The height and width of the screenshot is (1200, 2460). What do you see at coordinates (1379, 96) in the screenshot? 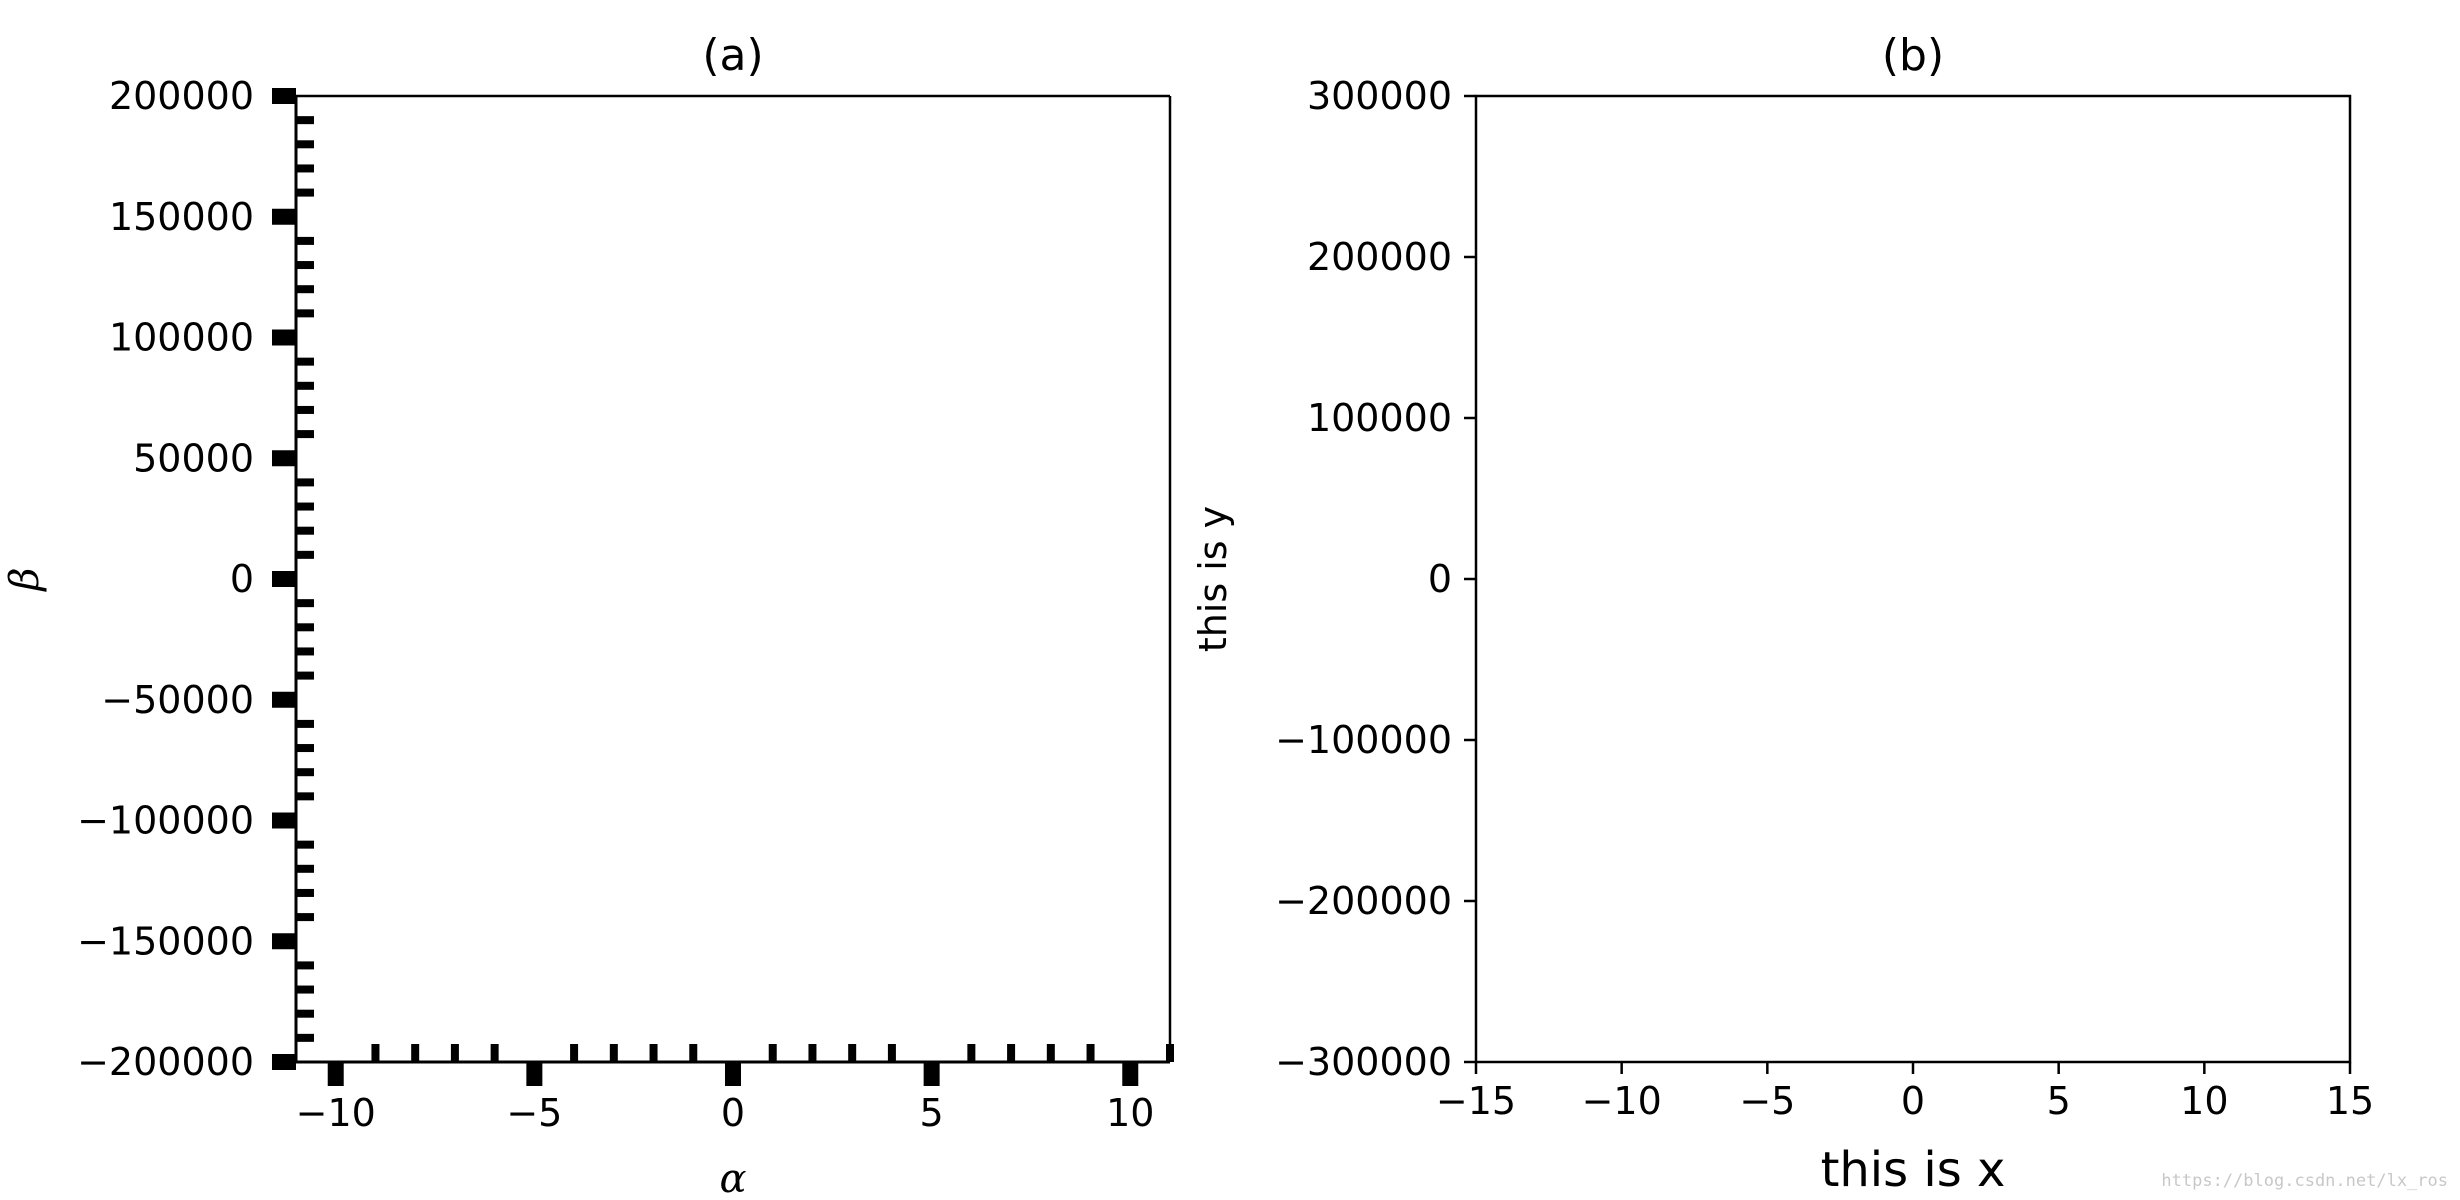
I see `y-tick-label: 300000` at bounding box center [1379, 96].